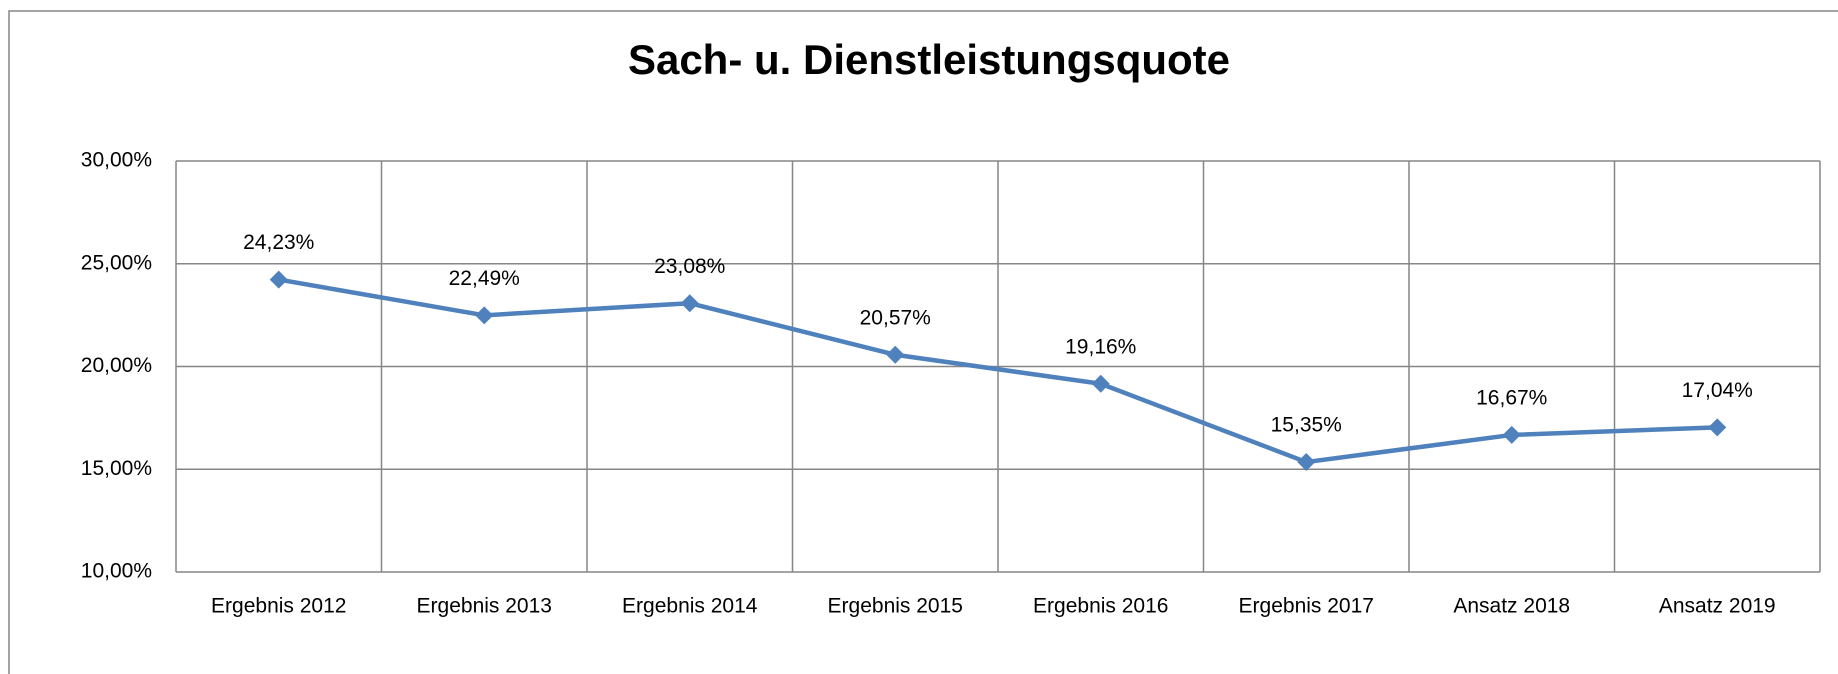  What do you see at coordinates (484, 278) in the screenshot?
I see `data-label: 22,49%` at bounding box center [484, 278].